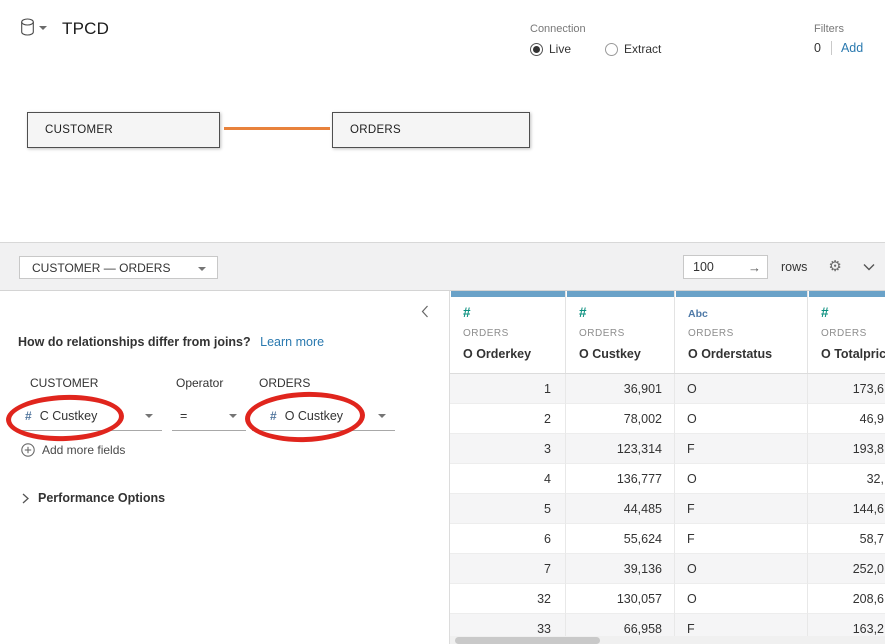  I want to click on column-field-name: O Totalprice, so click(853, 354).